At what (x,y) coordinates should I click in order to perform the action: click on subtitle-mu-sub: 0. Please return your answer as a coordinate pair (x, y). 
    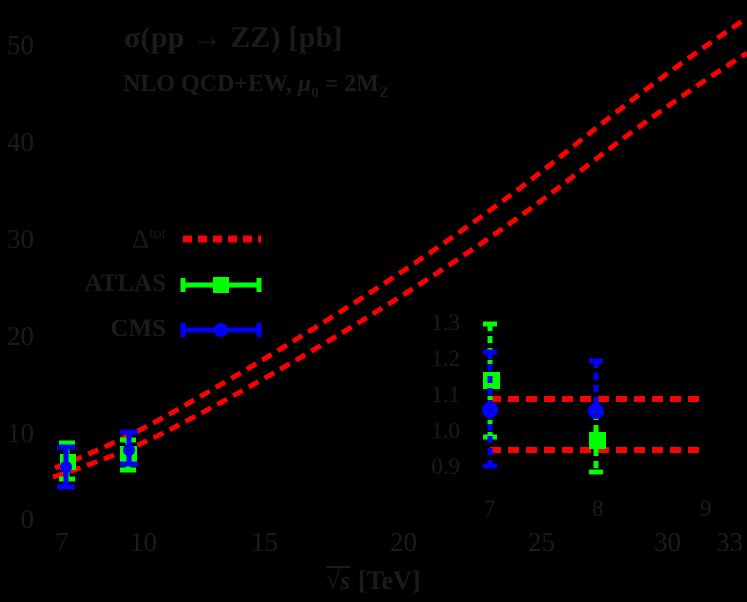
    Looking at the image, I should click on (315, 92).